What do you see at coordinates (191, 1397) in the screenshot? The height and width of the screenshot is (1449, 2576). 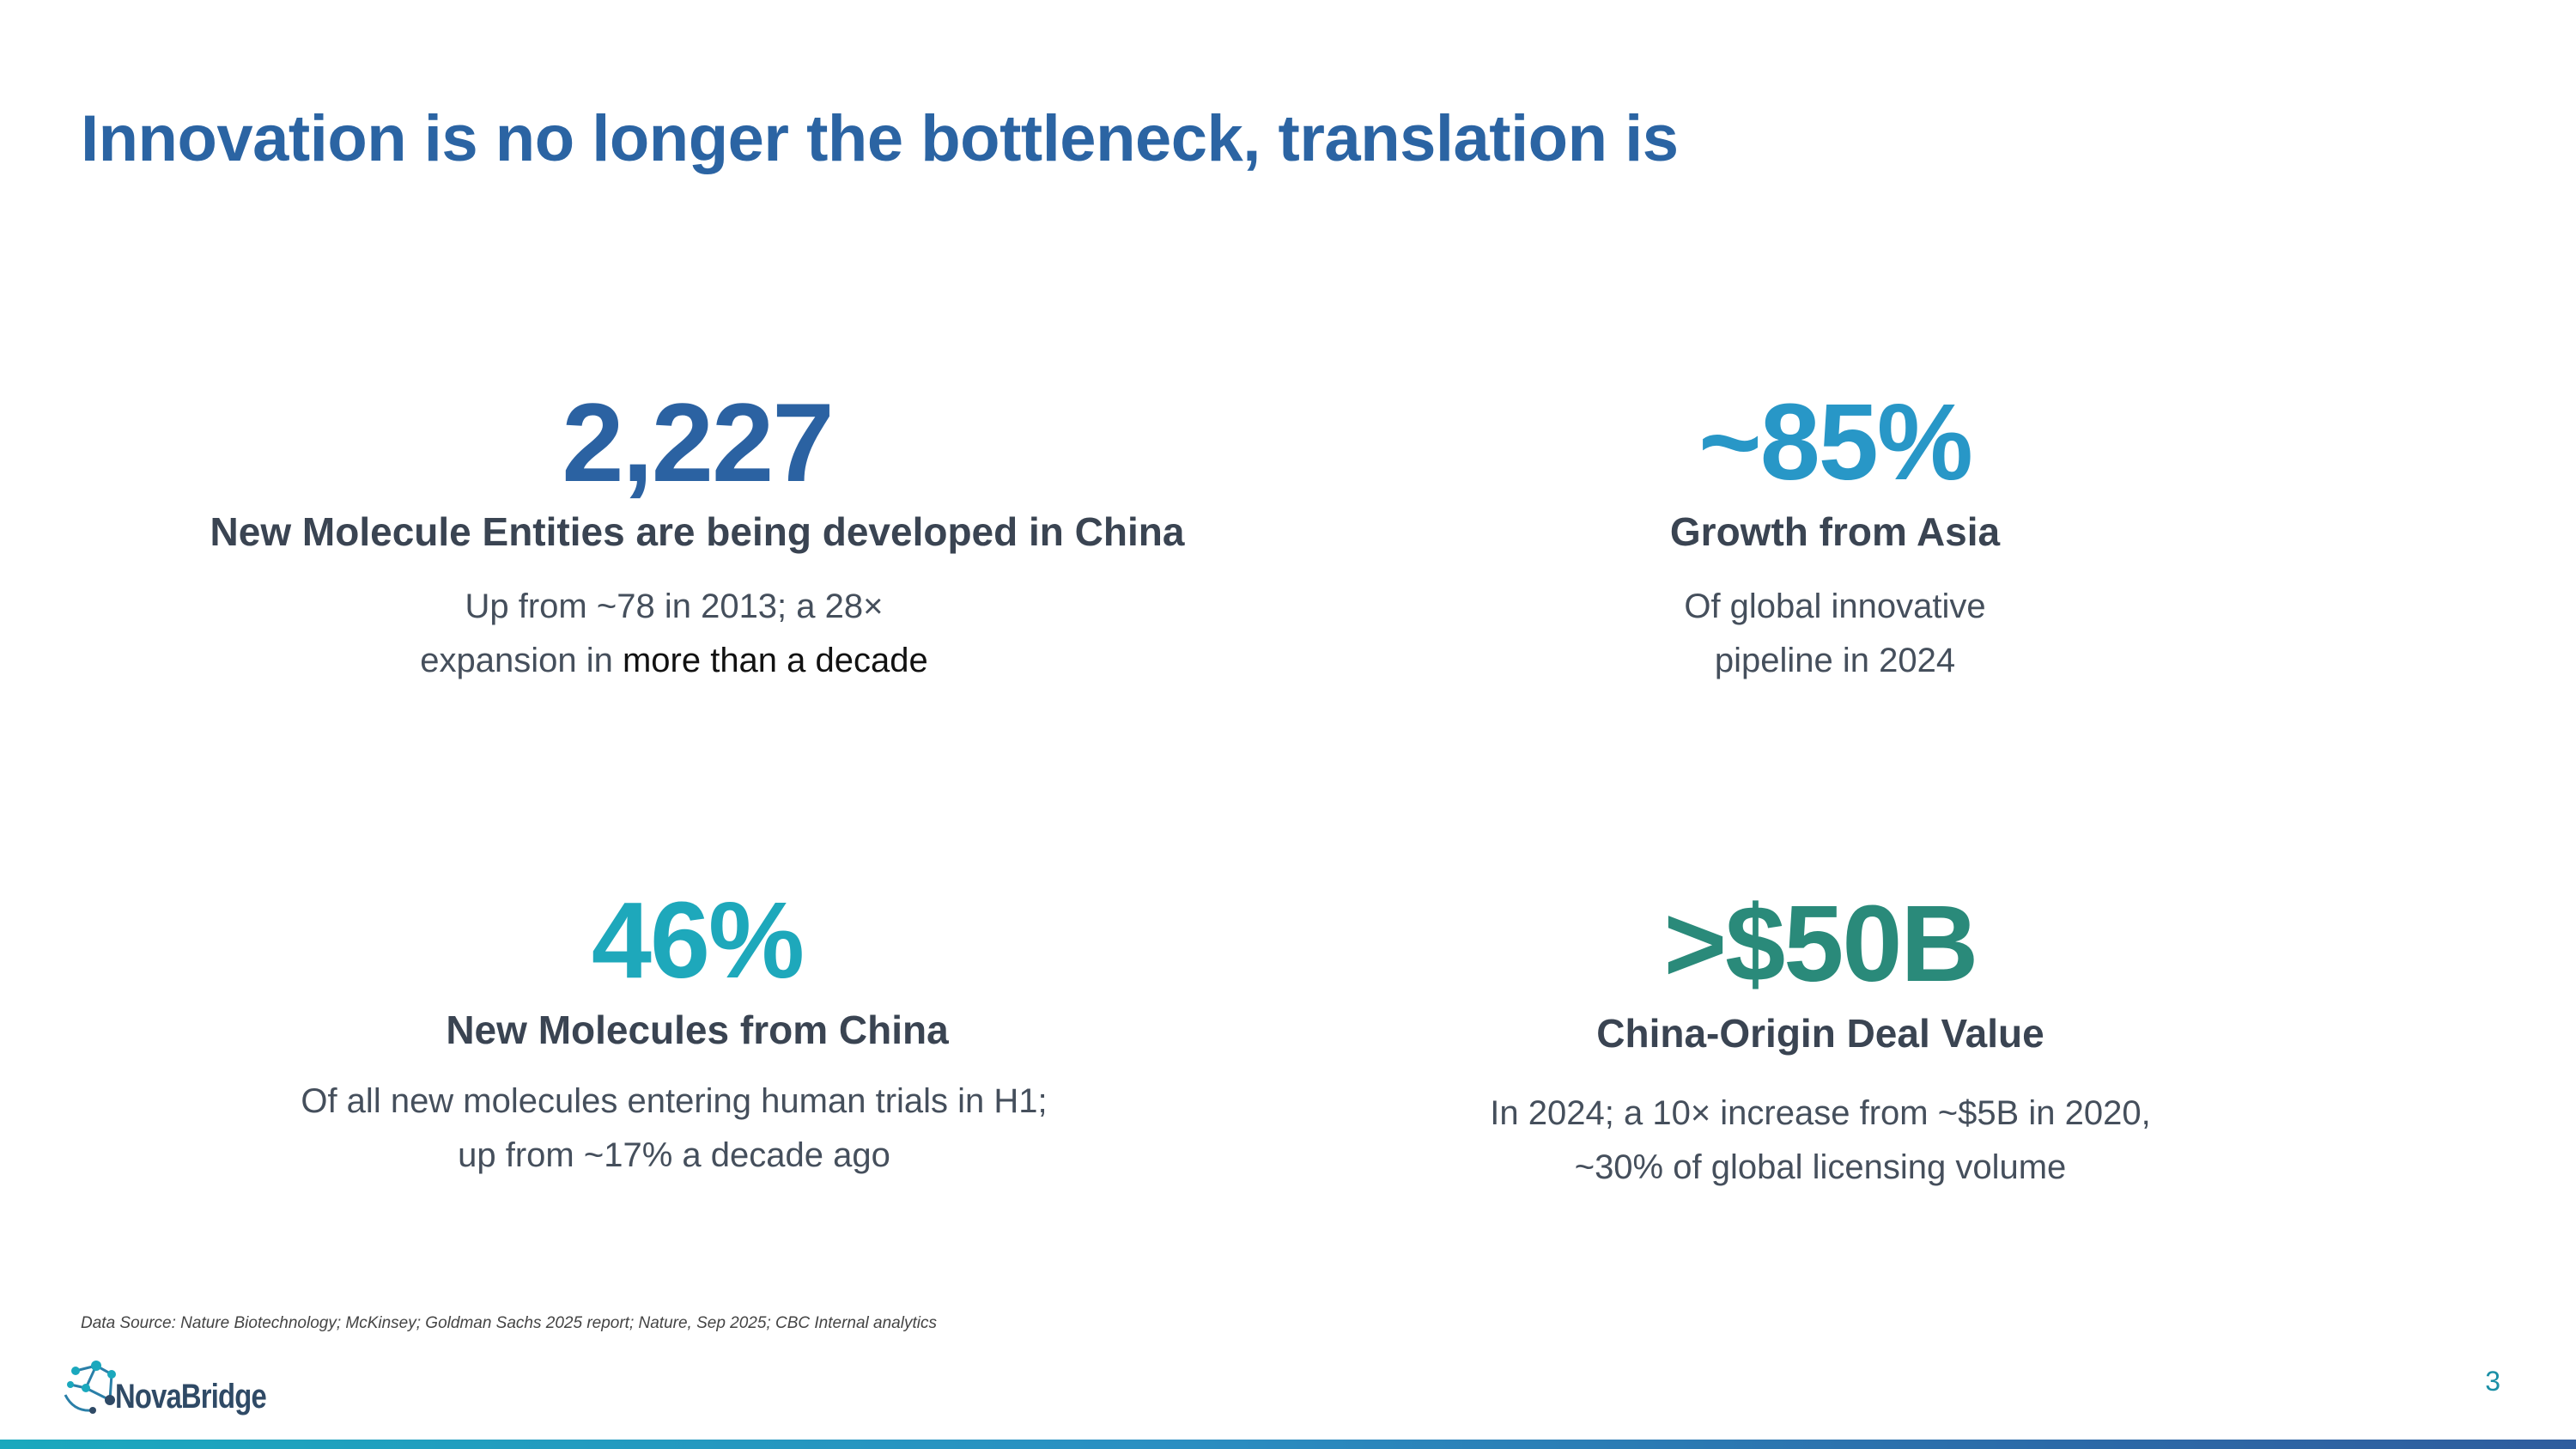 I see `novabridge-logo-text: NovaBridge` at bounding box center [191, 1397].